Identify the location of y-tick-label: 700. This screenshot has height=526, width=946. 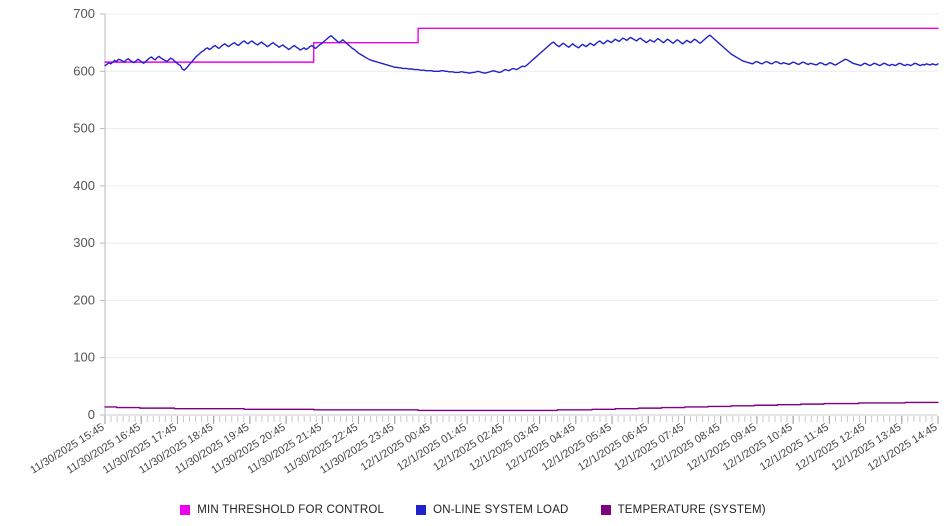
(84, 13).